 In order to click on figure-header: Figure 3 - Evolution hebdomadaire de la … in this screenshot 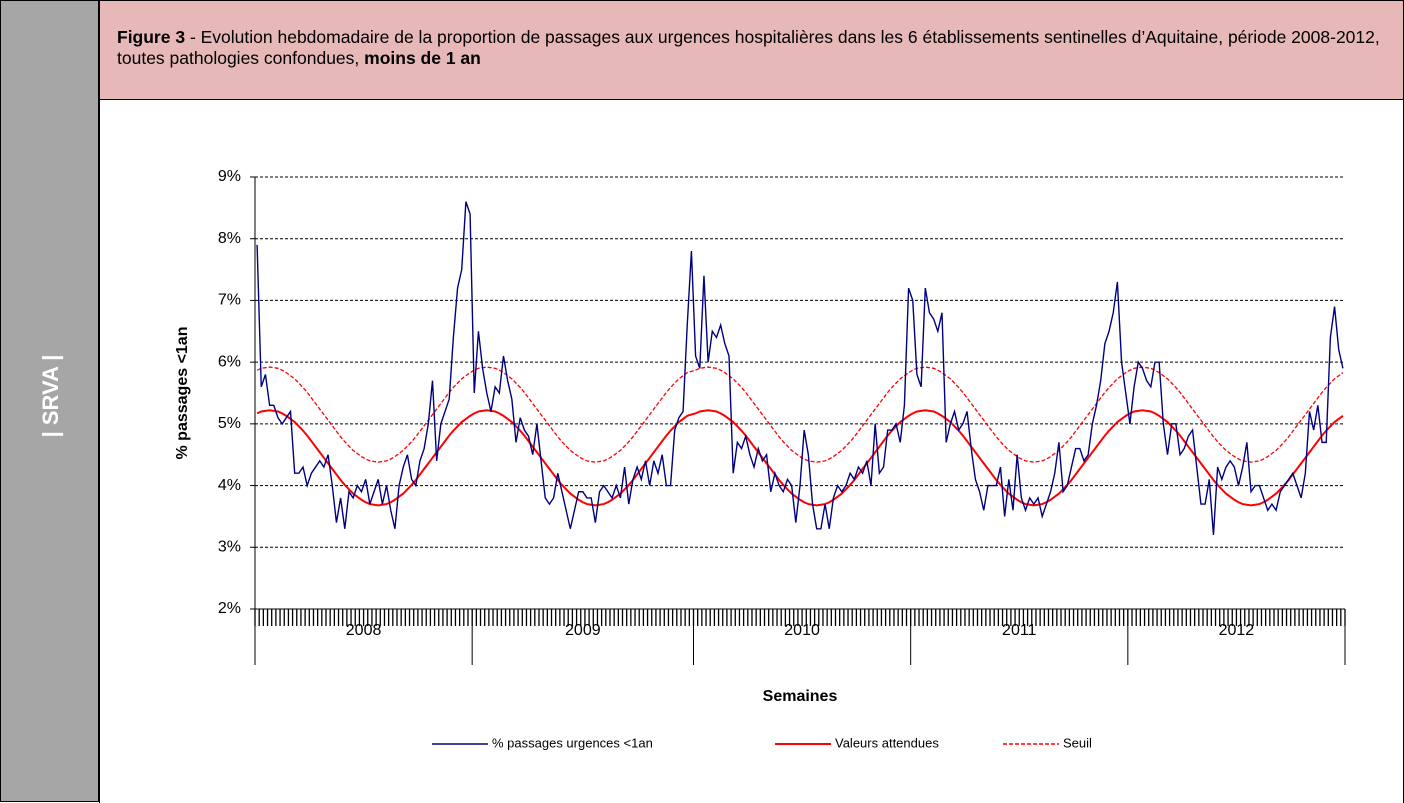, I will do `click(751, 50)`.